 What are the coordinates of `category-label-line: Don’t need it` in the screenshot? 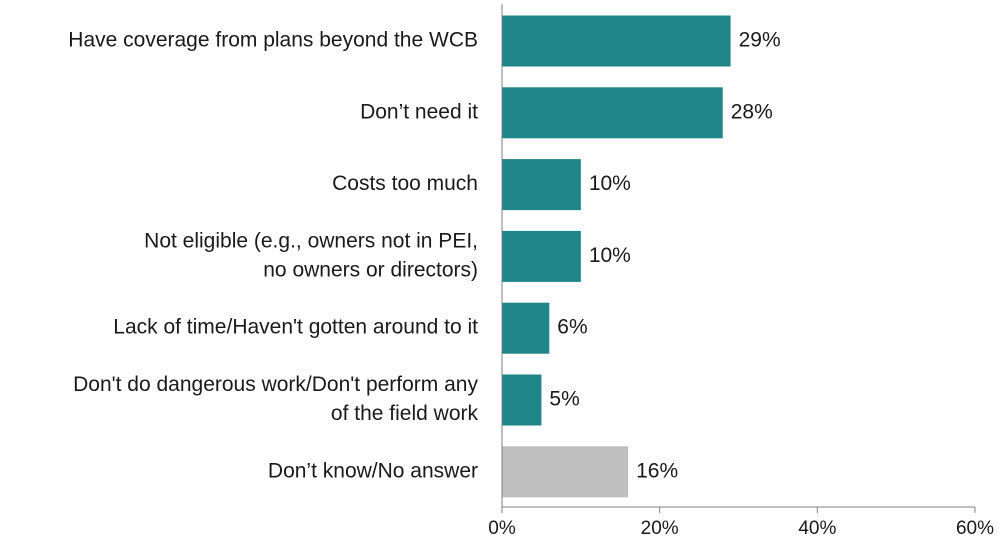 It's located at (419, 111).